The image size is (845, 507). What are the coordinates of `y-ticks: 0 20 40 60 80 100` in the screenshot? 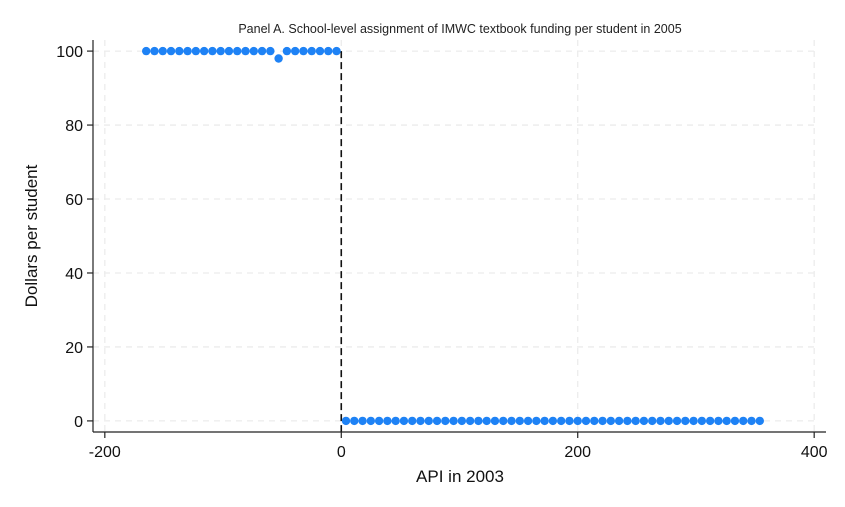 It's located at (74, 237).